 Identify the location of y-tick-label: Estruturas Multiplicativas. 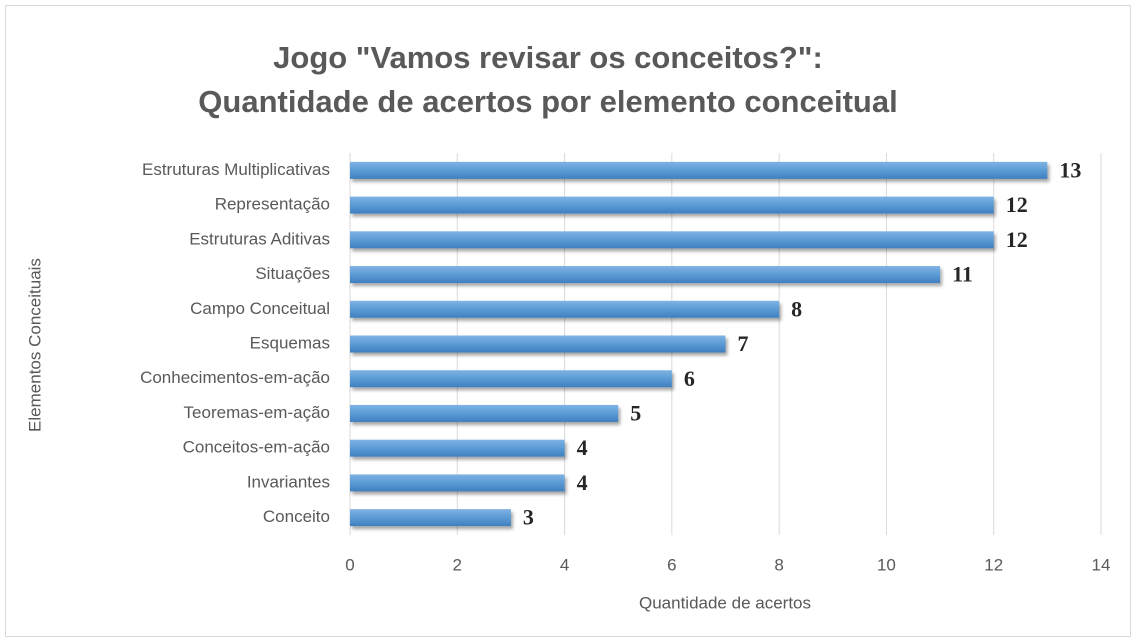
(236, 169).